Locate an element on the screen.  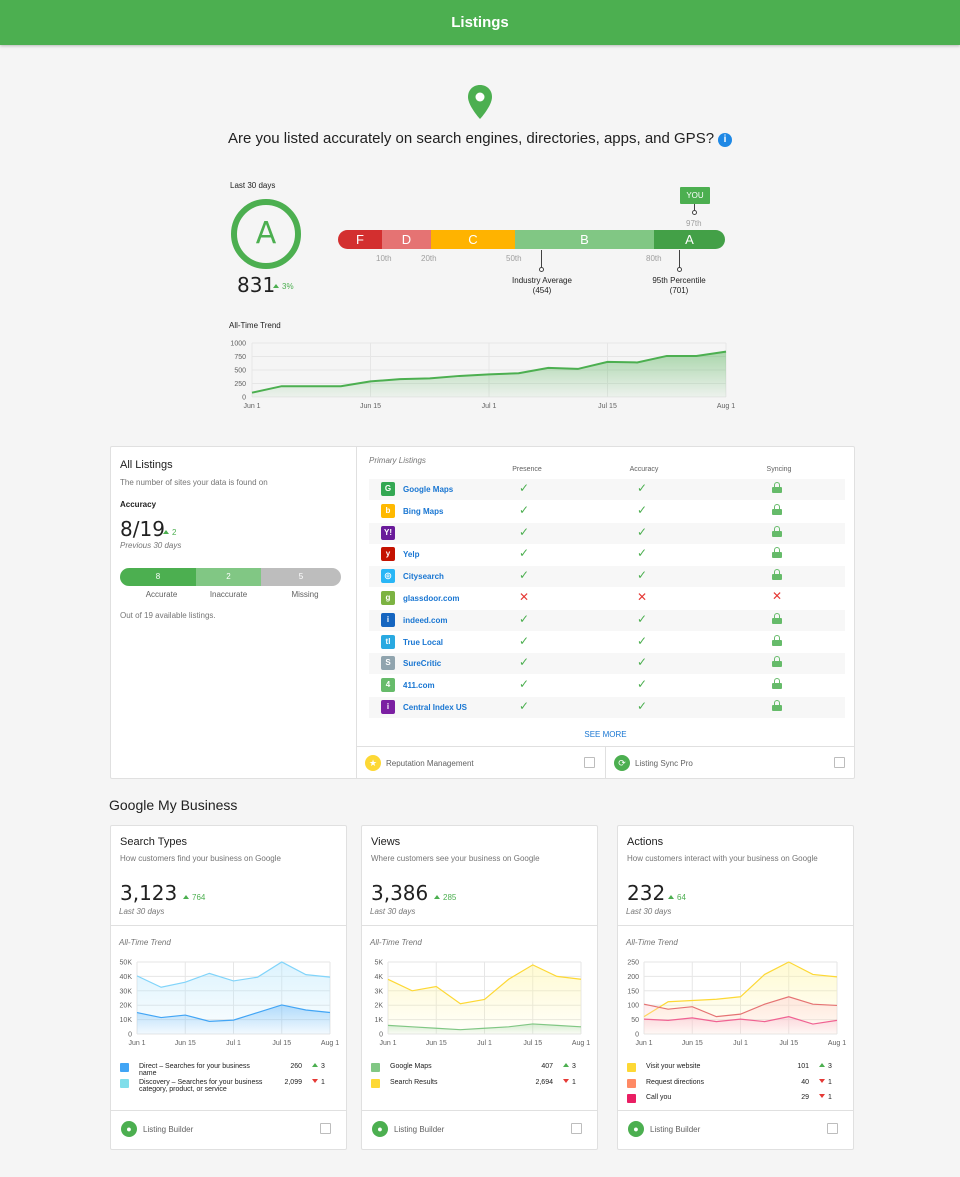
gmb-card-title: Views is located at coordinates (386, 842).